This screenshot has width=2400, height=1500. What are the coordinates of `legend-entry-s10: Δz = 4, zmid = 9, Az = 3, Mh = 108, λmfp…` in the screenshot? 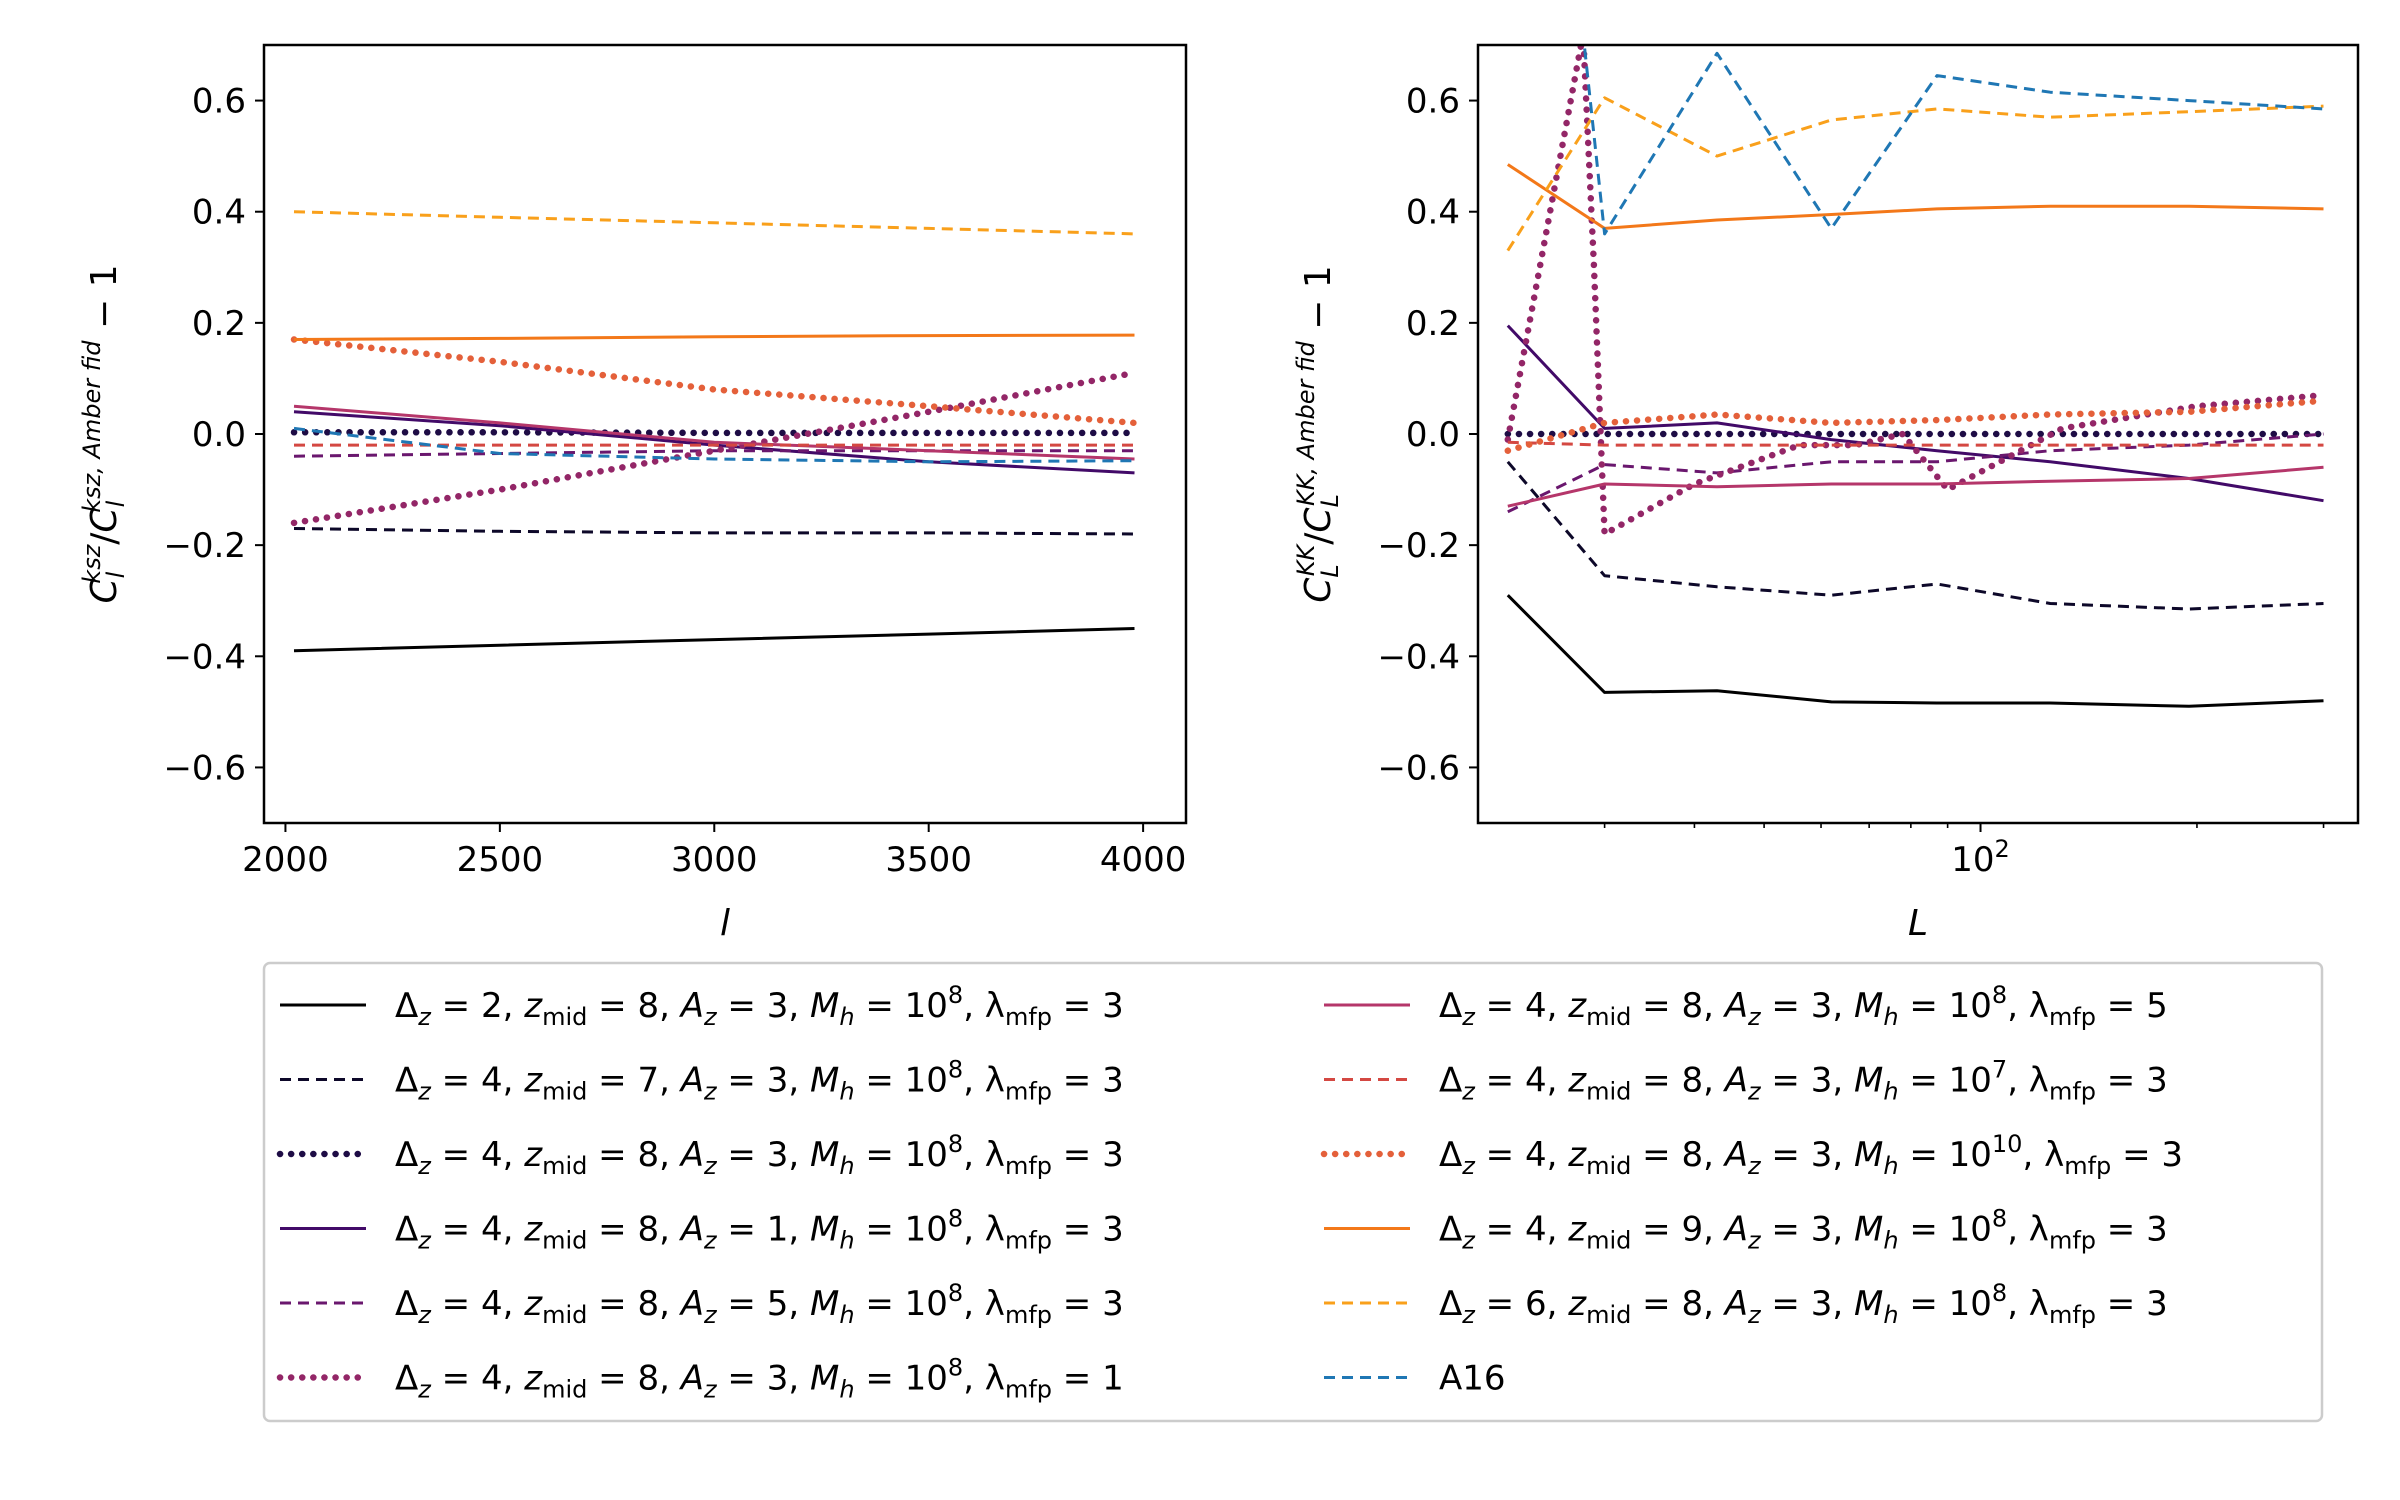 It's located at (1746, 1230).